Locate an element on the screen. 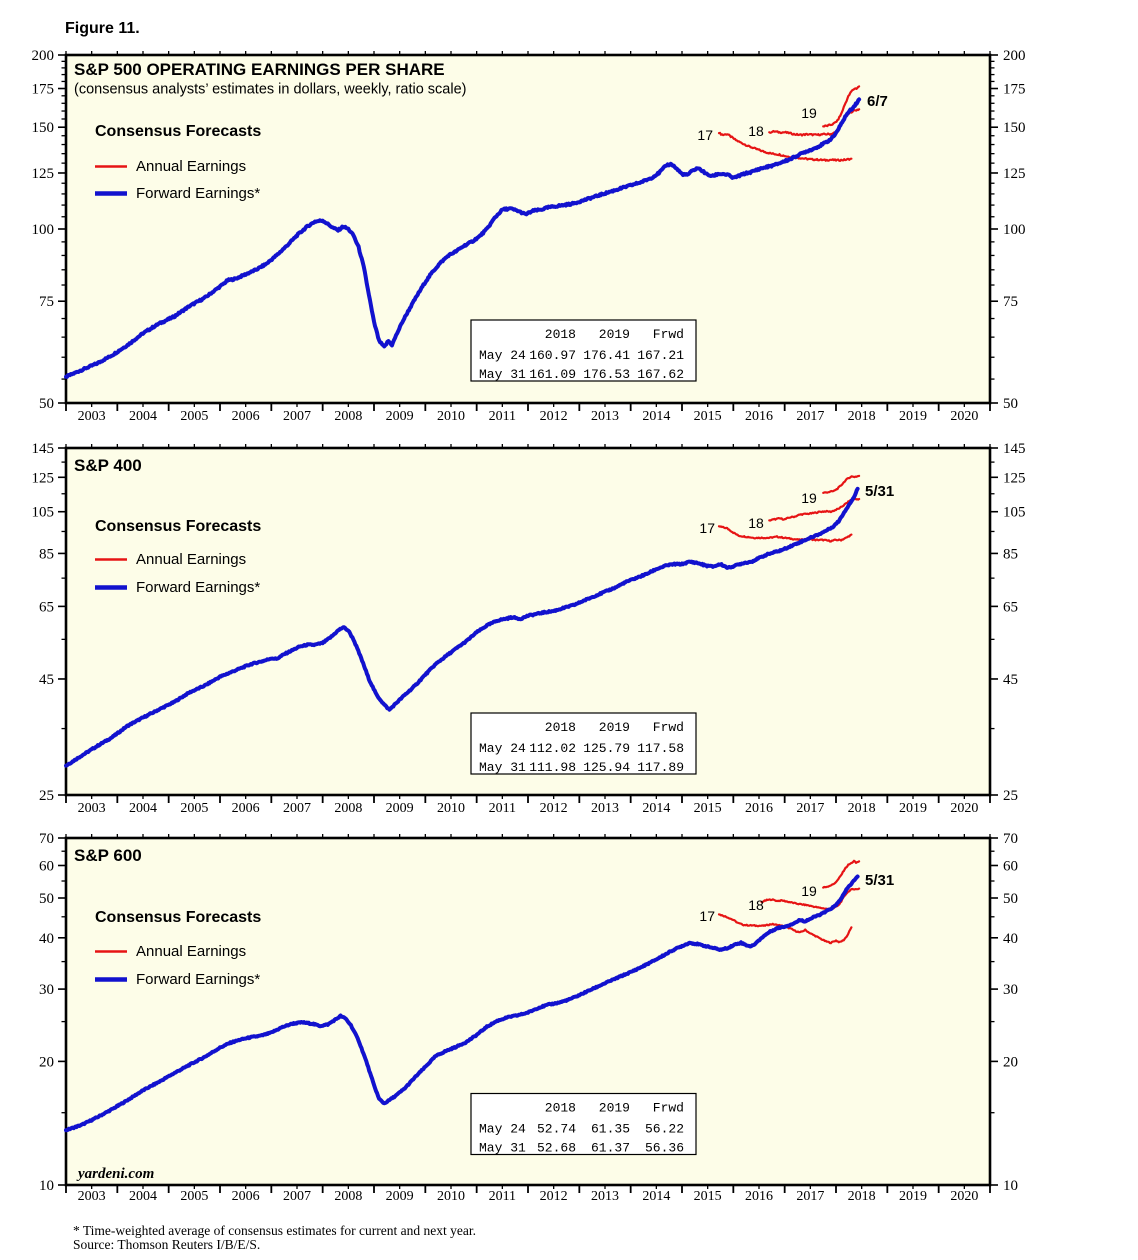  table-value-cell: 161.09 is located at coordinates (552, 374).